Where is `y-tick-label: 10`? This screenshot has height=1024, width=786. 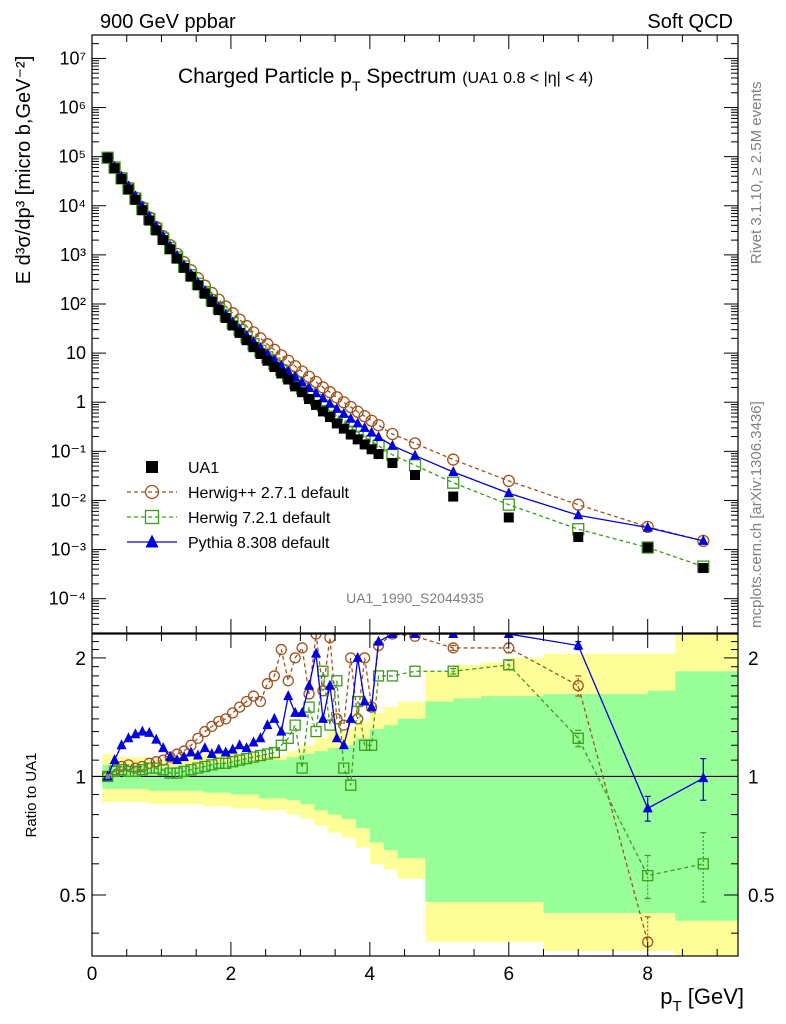
y-tick-label: 10 is located at coordinates (76, 353).